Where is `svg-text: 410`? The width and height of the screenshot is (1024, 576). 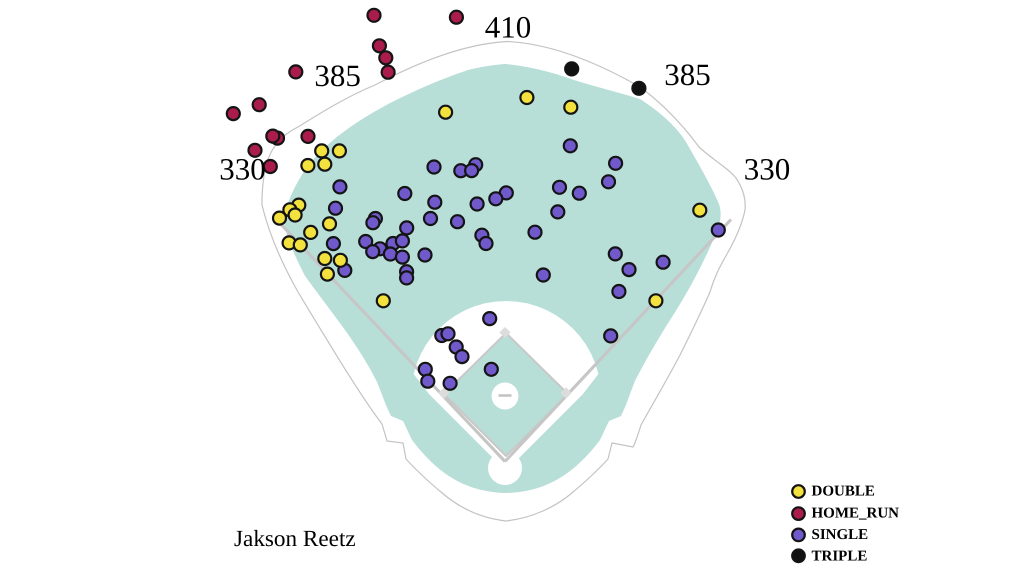 svg-text: 410 is located at coordinates (508, 27).